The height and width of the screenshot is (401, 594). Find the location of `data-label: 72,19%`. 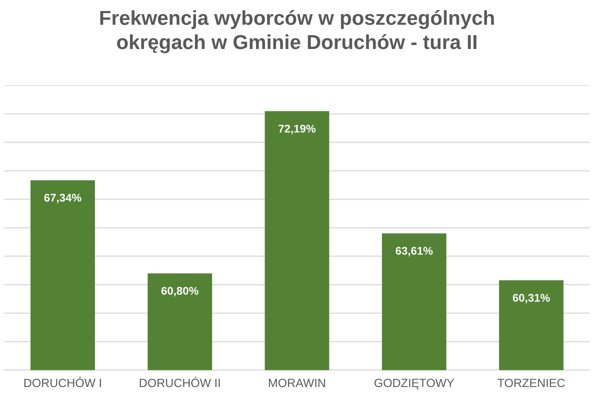

data-label: 72,19% is located at coordinates (297, 129).